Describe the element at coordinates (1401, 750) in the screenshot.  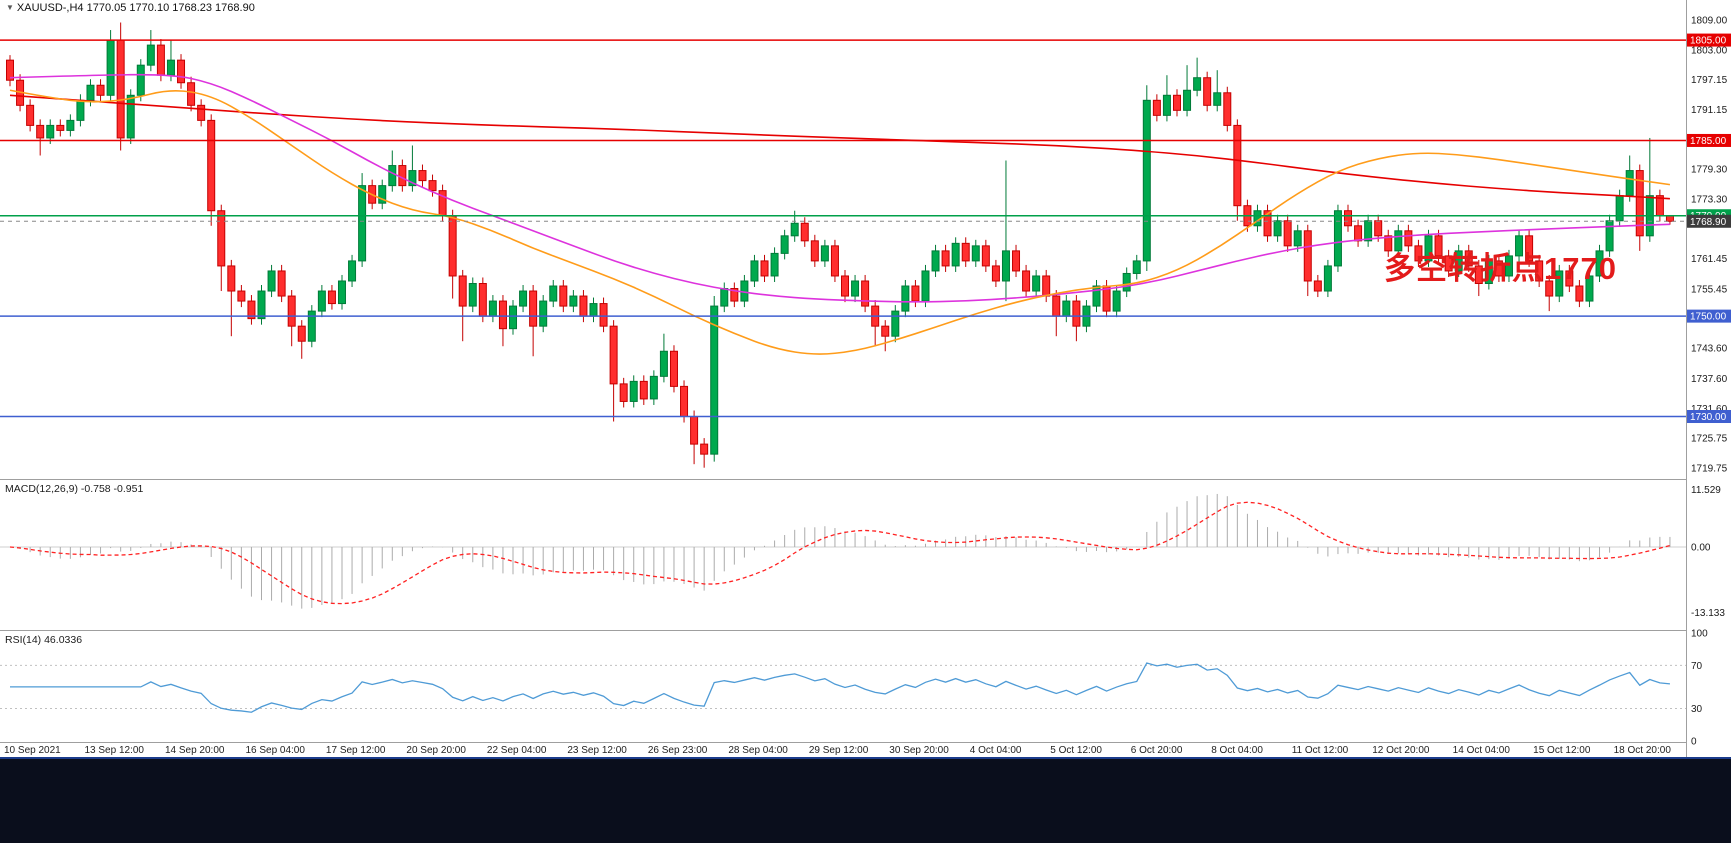
I see `svg-text: 12 Oct 20:00` at that location.